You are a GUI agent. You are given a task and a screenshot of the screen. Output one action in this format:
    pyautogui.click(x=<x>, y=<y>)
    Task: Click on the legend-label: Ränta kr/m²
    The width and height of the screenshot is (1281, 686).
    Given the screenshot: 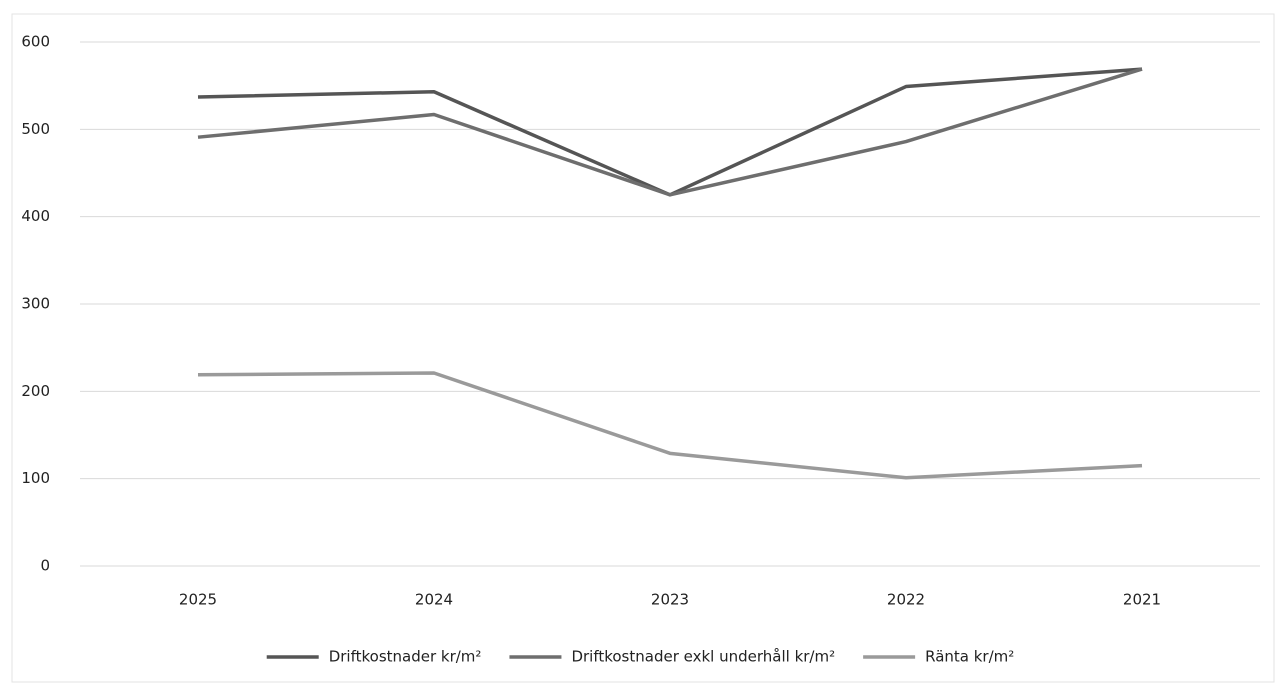 What is the action you would take?
    pyautogui.click(x=969, y=657)
    